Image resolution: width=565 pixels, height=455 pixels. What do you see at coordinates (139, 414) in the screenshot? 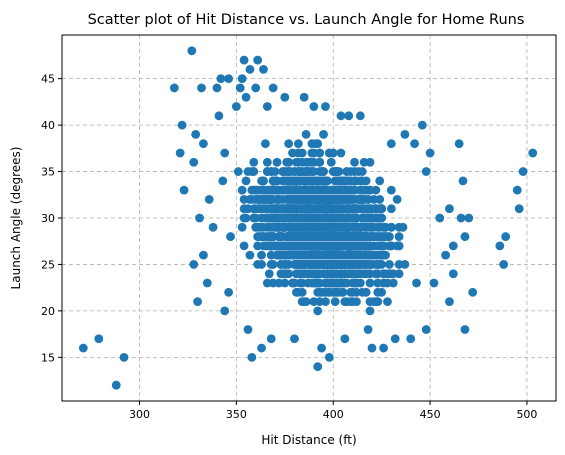
I see `x-tick-label: 300` at bounding box center [139, 414].